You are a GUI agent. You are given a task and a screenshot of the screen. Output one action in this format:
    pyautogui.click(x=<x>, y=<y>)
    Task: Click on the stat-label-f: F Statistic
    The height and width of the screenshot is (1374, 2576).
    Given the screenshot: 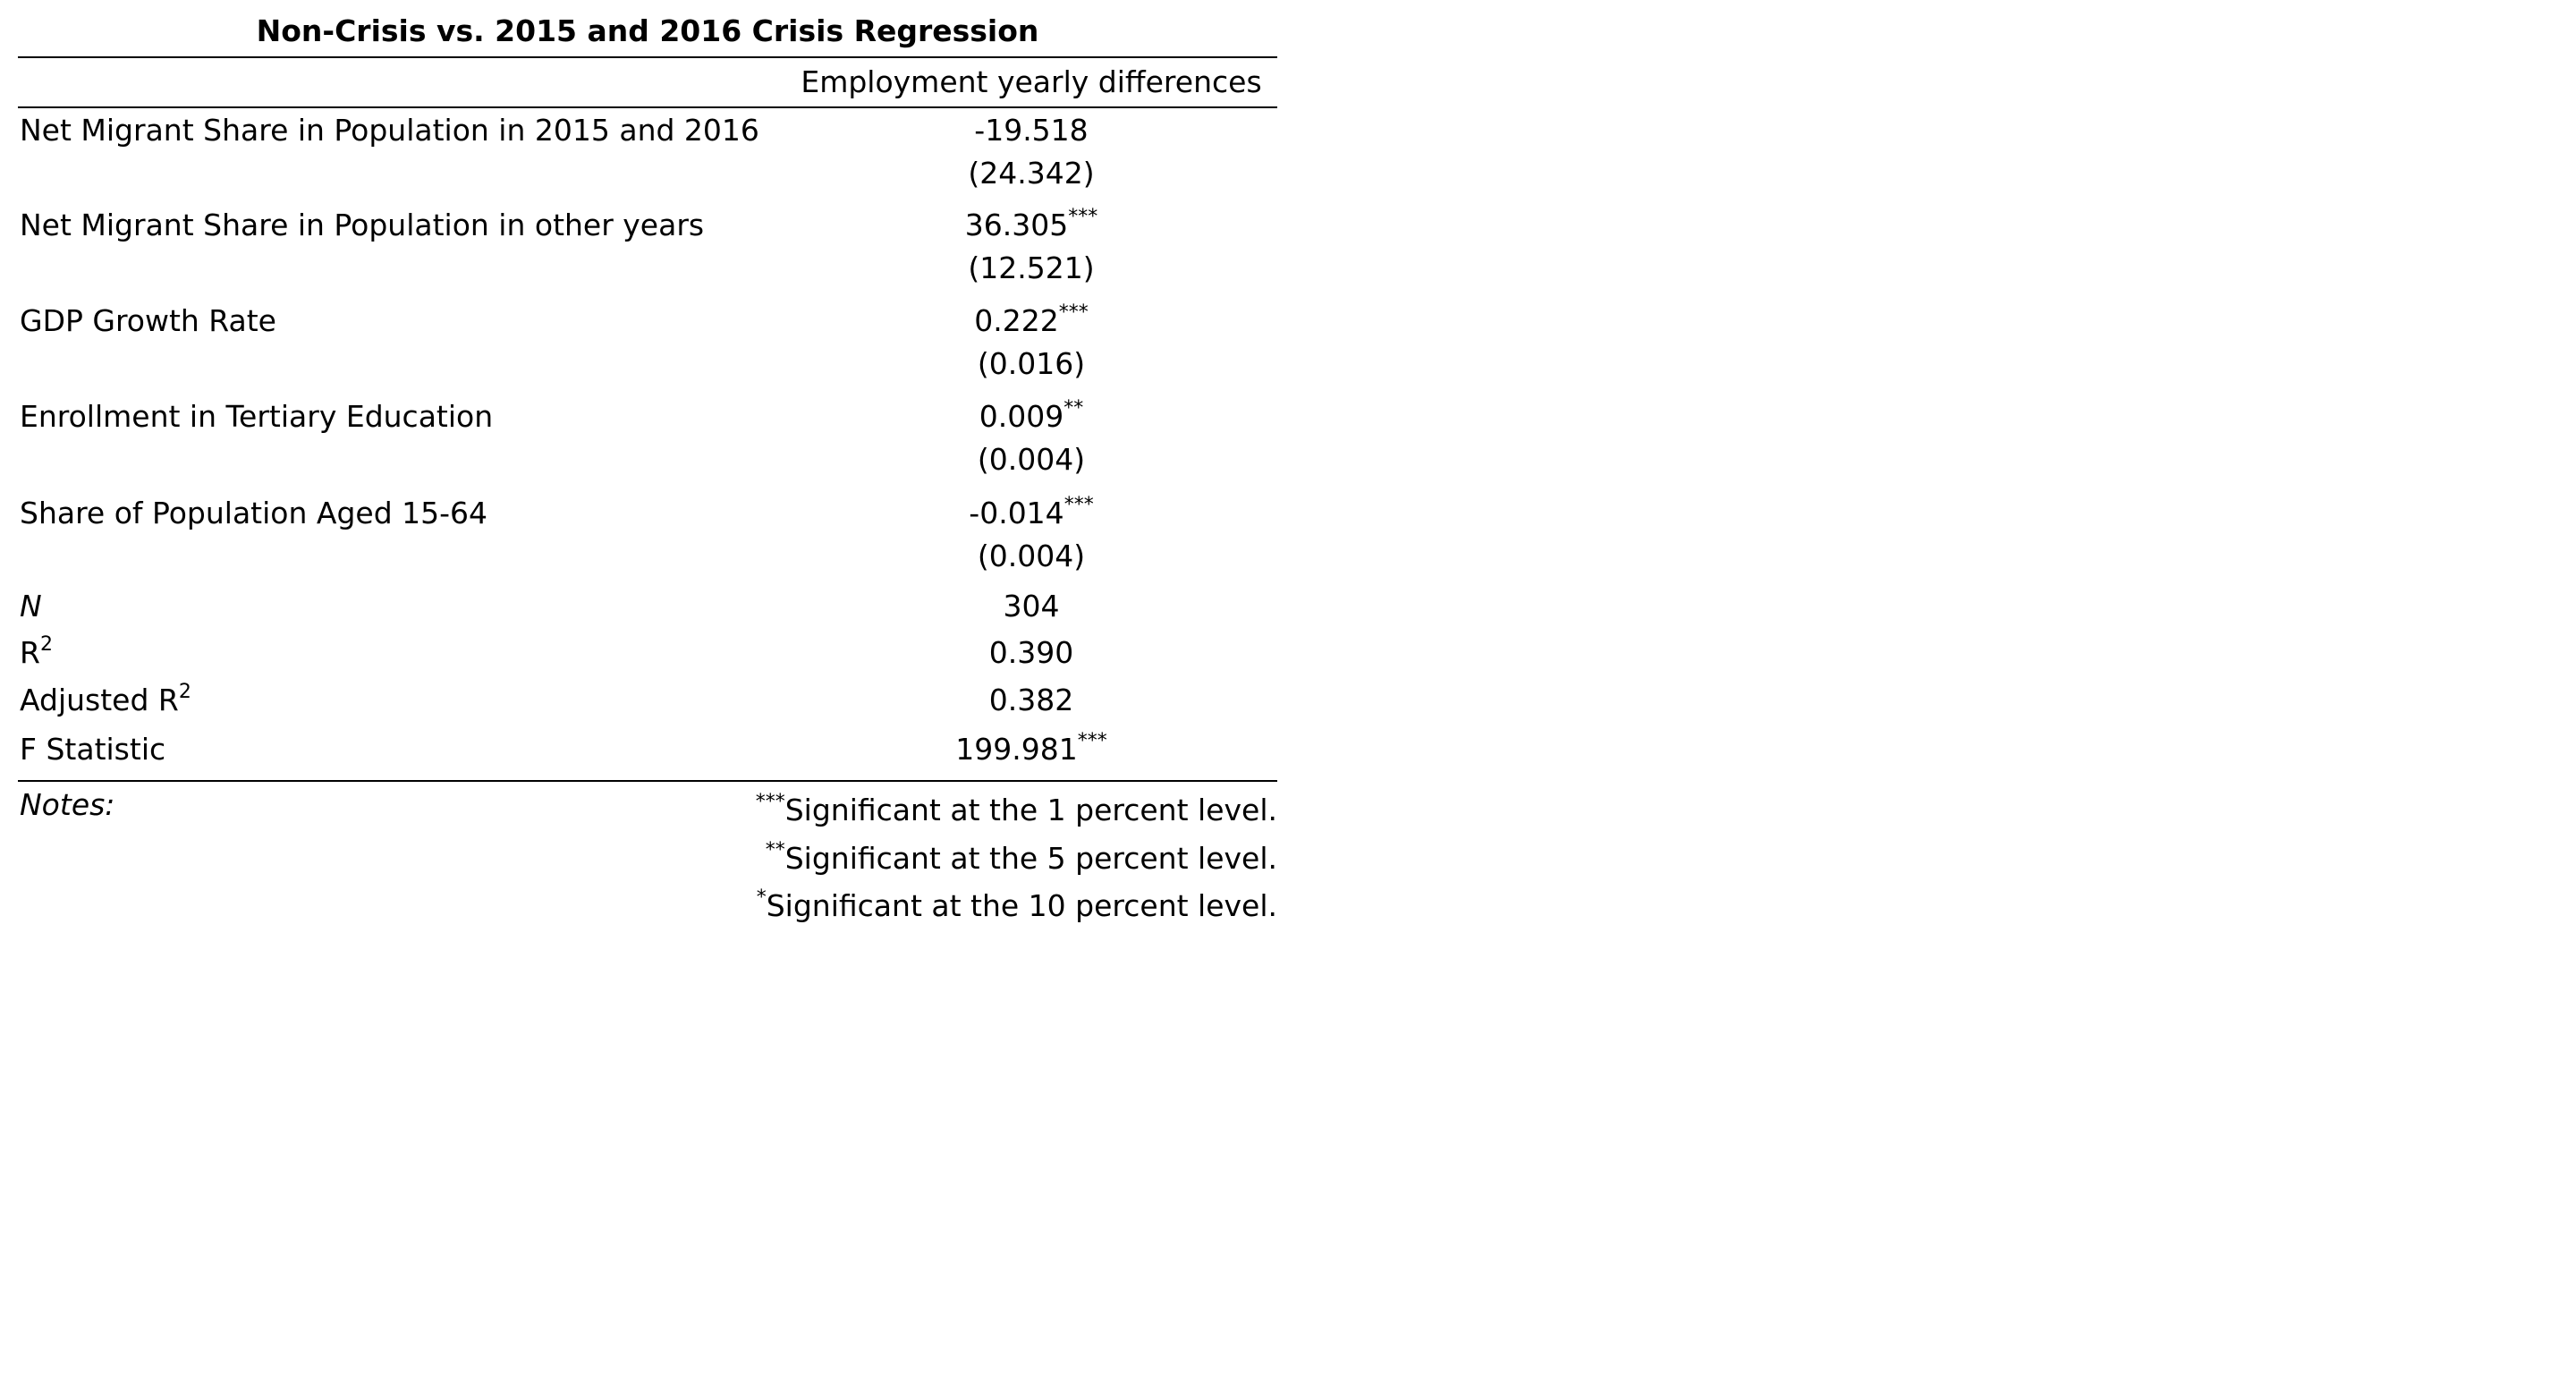 What is the action you would take?
    pyautogui.click(x=93, y=749)
    